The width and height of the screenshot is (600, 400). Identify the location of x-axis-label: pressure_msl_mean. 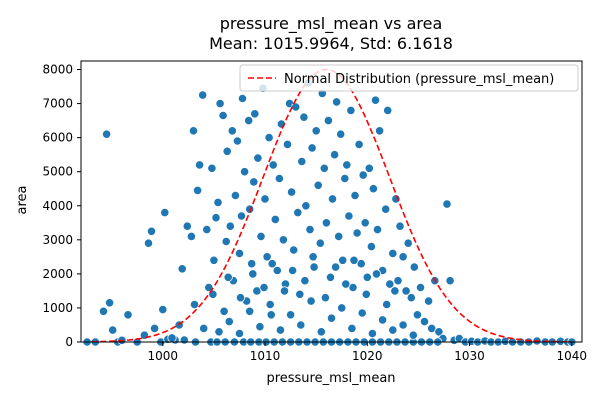
(330, 378).